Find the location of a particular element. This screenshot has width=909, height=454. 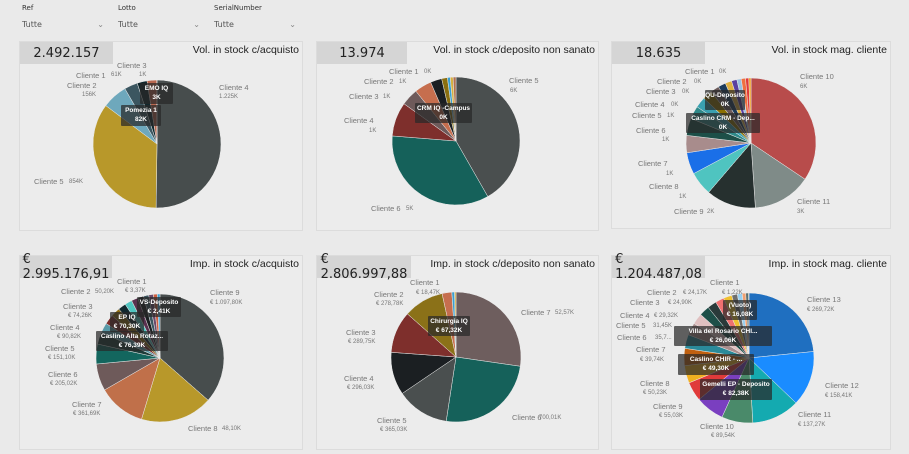

panel-title: Imp. in stock c/acquisto is located at coordinates (244, 264).